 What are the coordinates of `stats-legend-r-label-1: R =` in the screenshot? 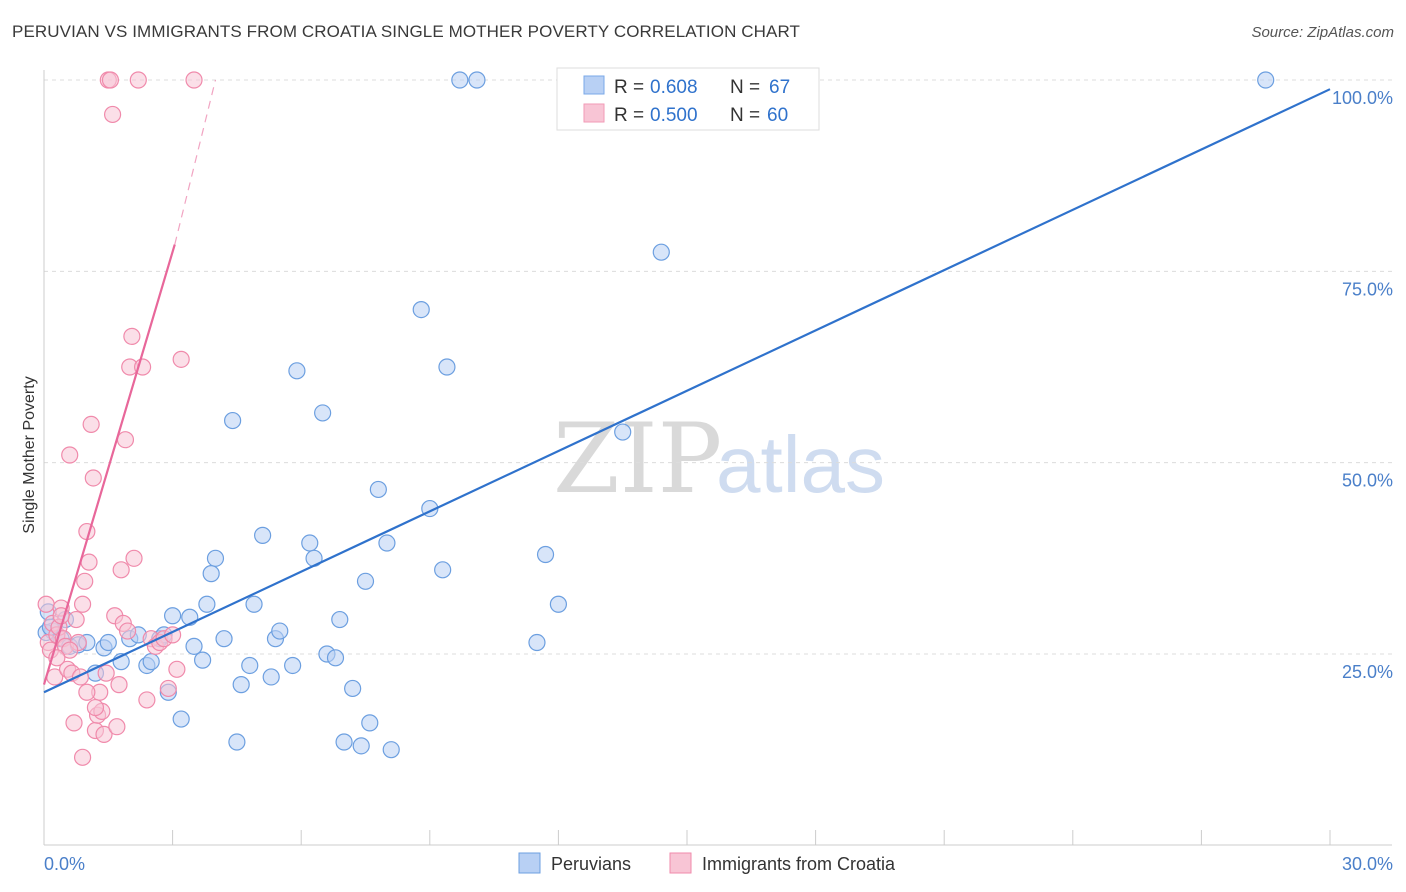 It's located at (629, 87).